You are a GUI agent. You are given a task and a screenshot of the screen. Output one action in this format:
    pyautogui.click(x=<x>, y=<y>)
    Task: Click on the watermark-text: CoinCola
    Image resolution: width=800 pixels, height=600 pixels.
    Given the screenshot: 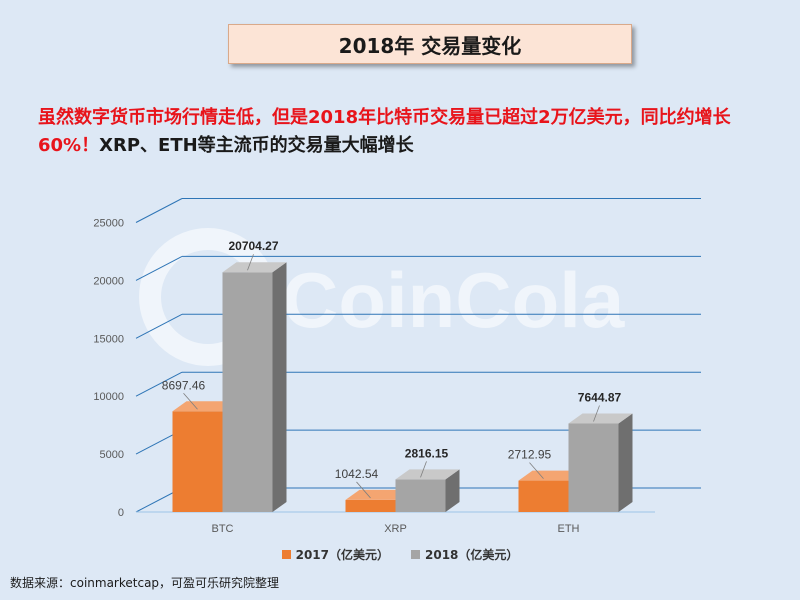 What is the action you would take?
    pyautogui.click(x=453, y=300)
    